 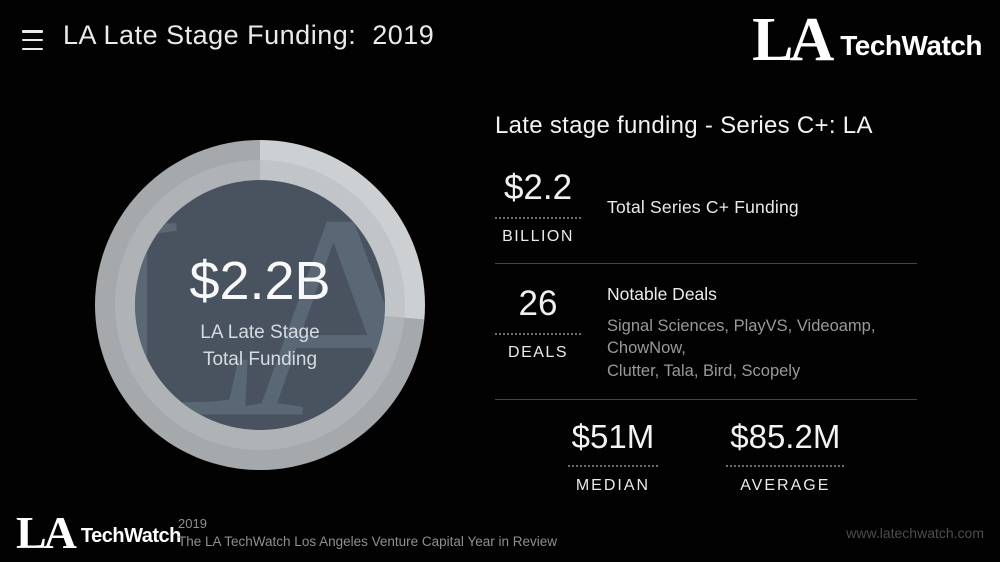 What do you see at coordinates (911, 46) in the screenshot?
I see `techwatch-logo-text: TechWatch` at bounding box center [911, 46].